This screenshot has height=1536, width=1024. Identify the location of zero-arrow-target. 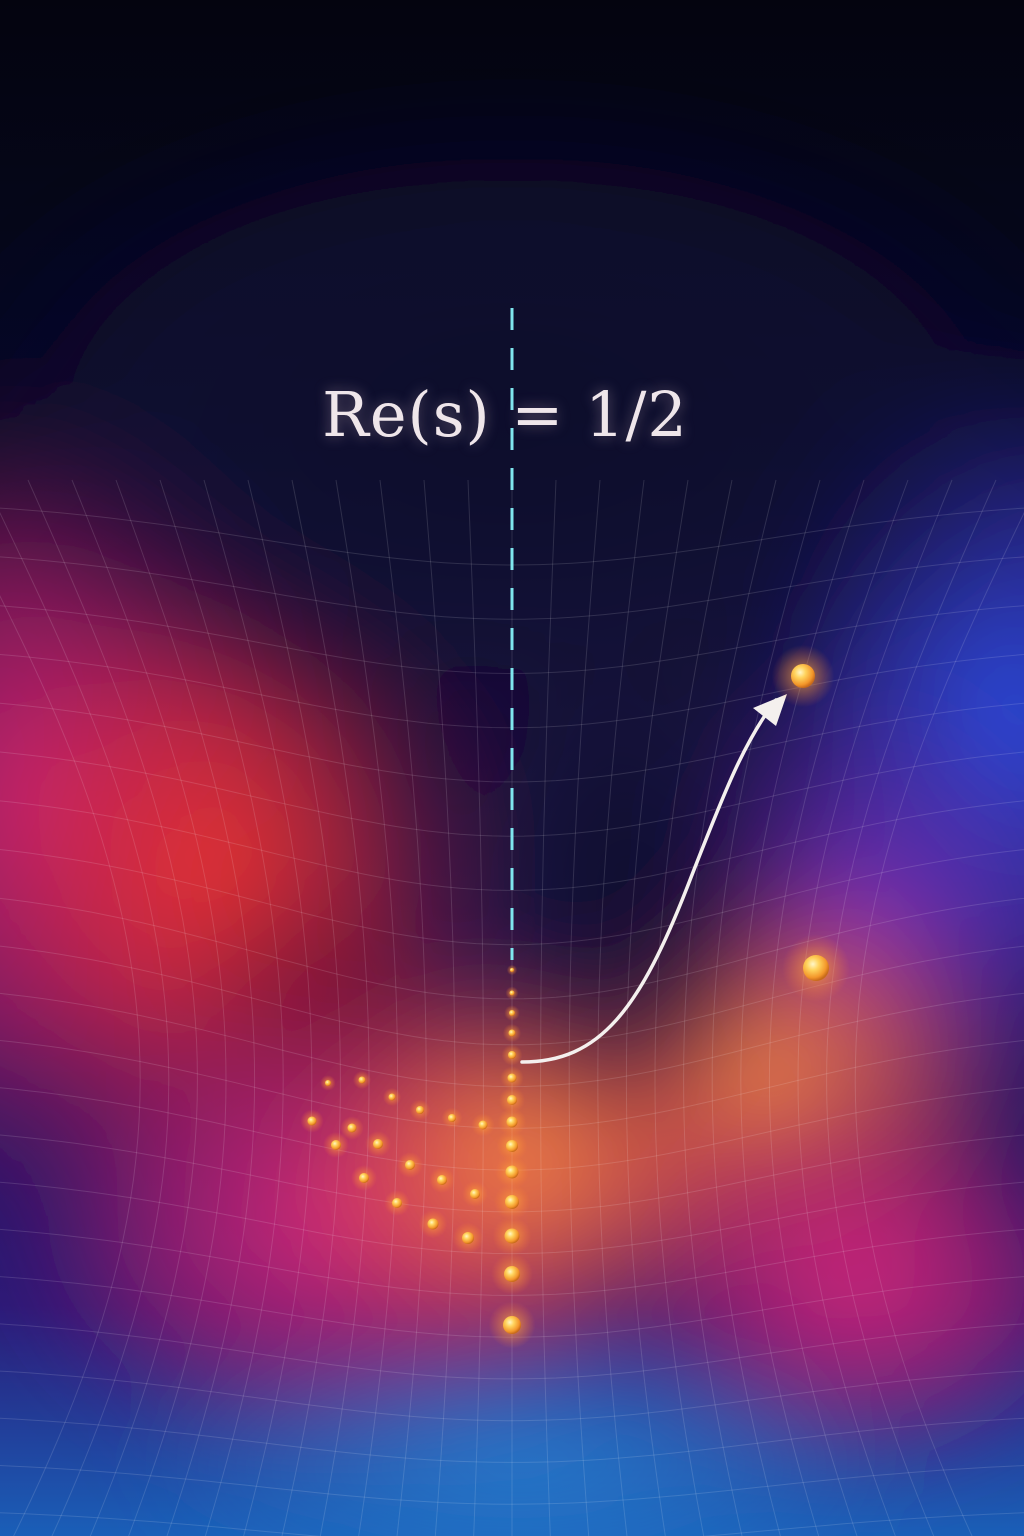
(803, 676).